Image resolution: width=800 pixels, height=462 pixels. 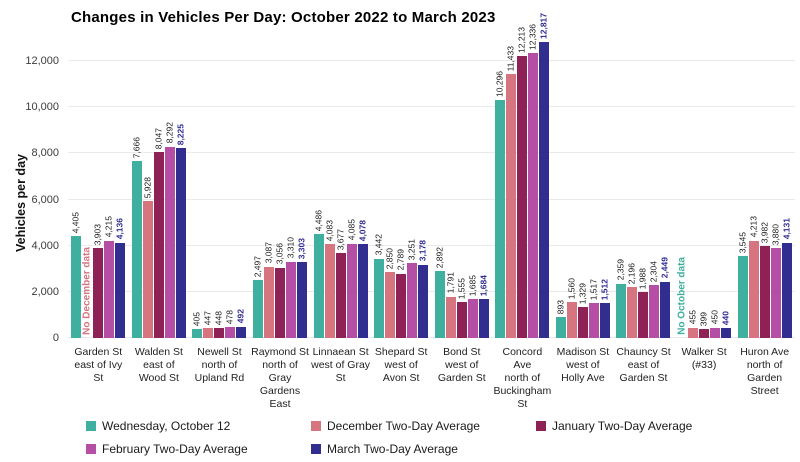 I want to click on bar-group: 2,892 1,791 1,555 1,685 1,684, so click(x=461, y=199).